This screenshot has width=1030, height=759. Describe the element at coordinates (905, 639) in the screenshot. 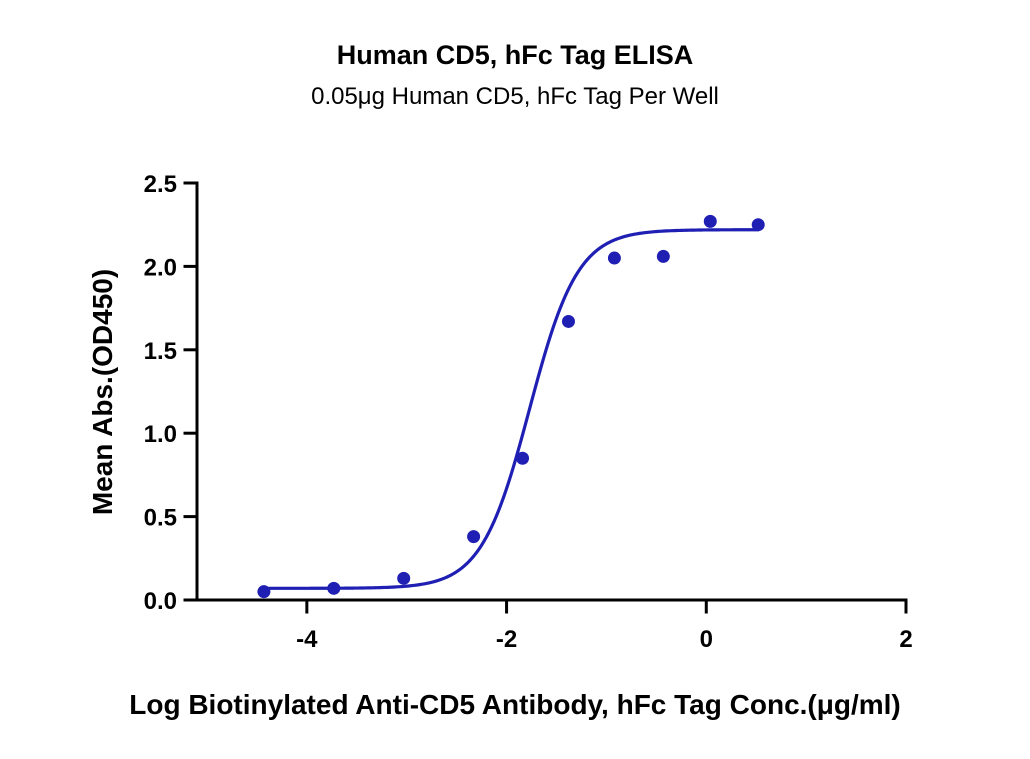

I see `x-tick-label: 2` at that location.